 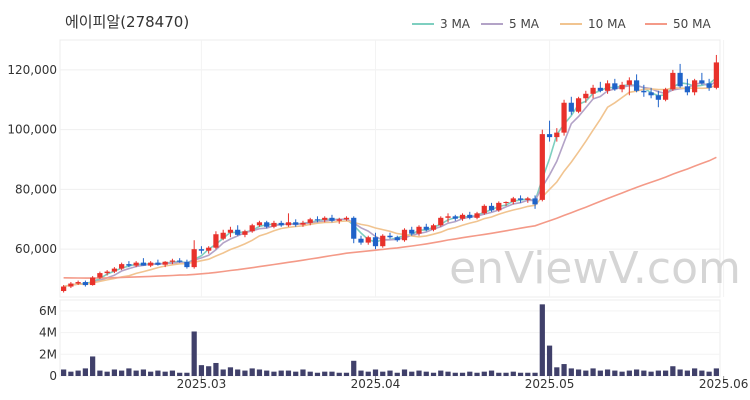 I want to click on volume-axis-ticks: 0 2M 4M 6M, so click(x=48, y=343).